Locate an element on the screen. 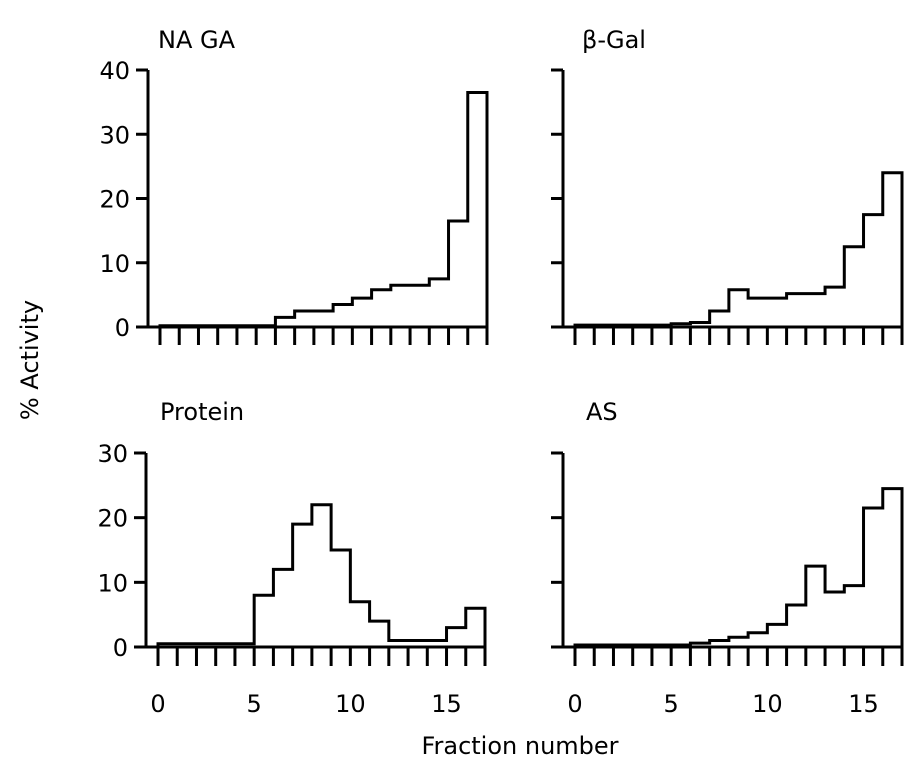  panel-title: NA GA is located at coordinates (197, 40).